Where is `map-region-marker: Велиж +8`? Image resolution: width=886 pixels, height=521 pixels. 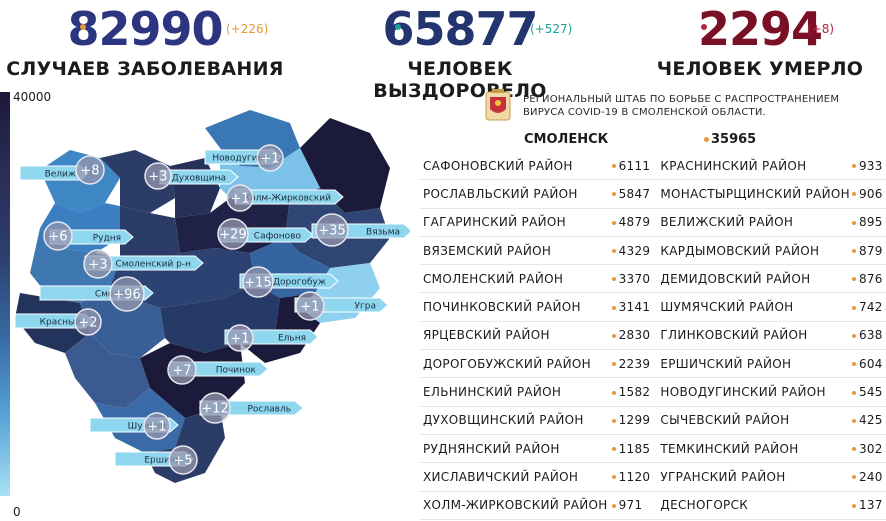 map-region-marker: Велиж +8 is located at coordinates (62, 170).